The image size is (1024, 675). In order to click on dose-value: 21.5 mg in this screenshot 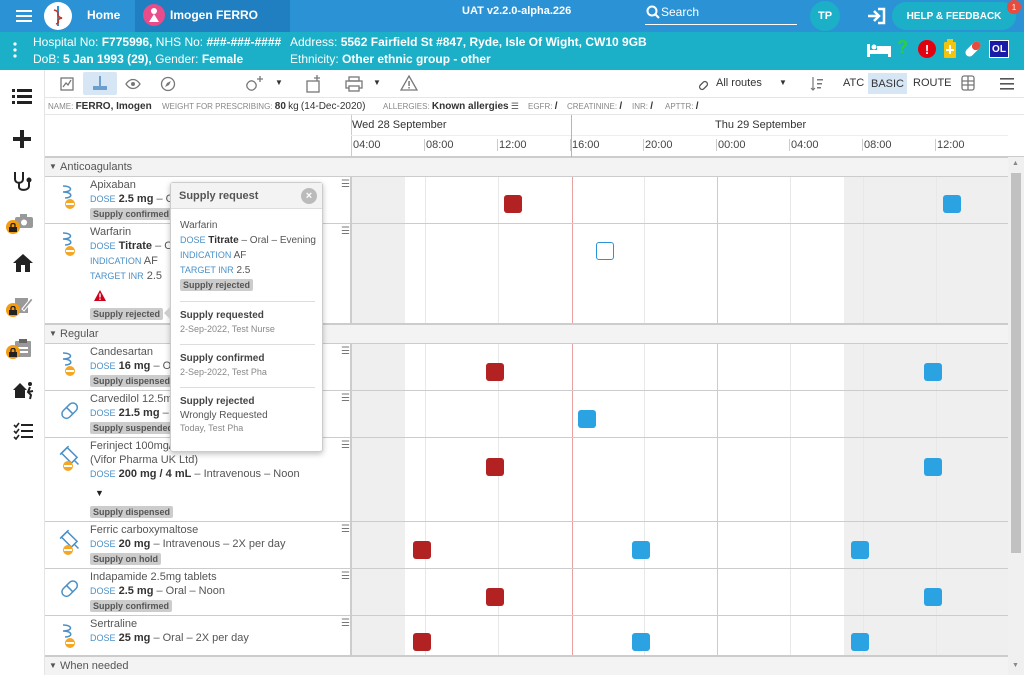, I will do `click(139, 413)`.